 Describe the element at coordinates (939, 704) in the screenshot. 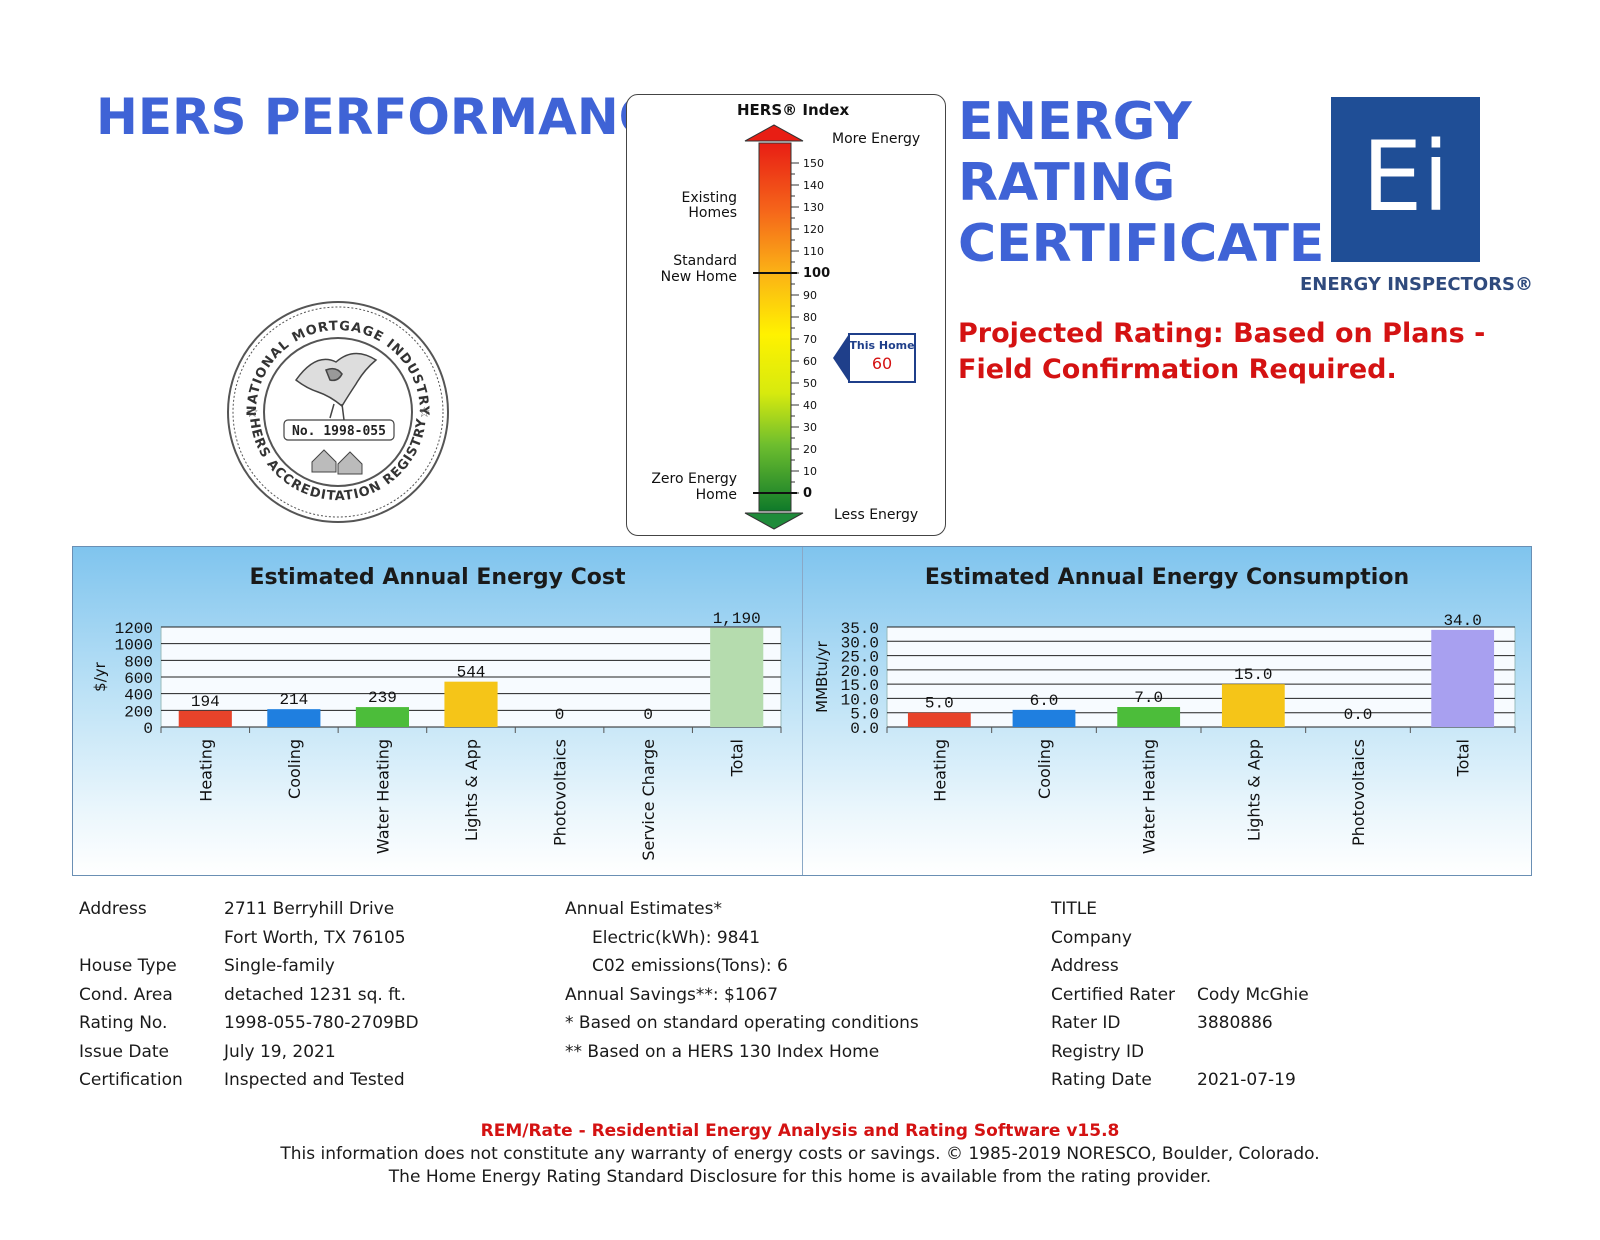

I see `bar-value-label: 5.0` at that location.